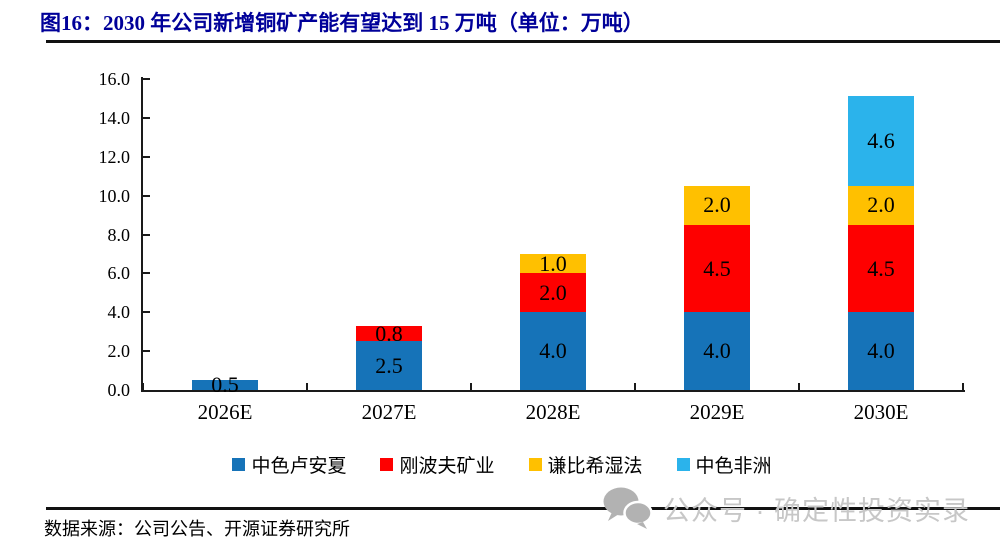  I want to click on legend-item: 中色非洲, so click(724, 464).